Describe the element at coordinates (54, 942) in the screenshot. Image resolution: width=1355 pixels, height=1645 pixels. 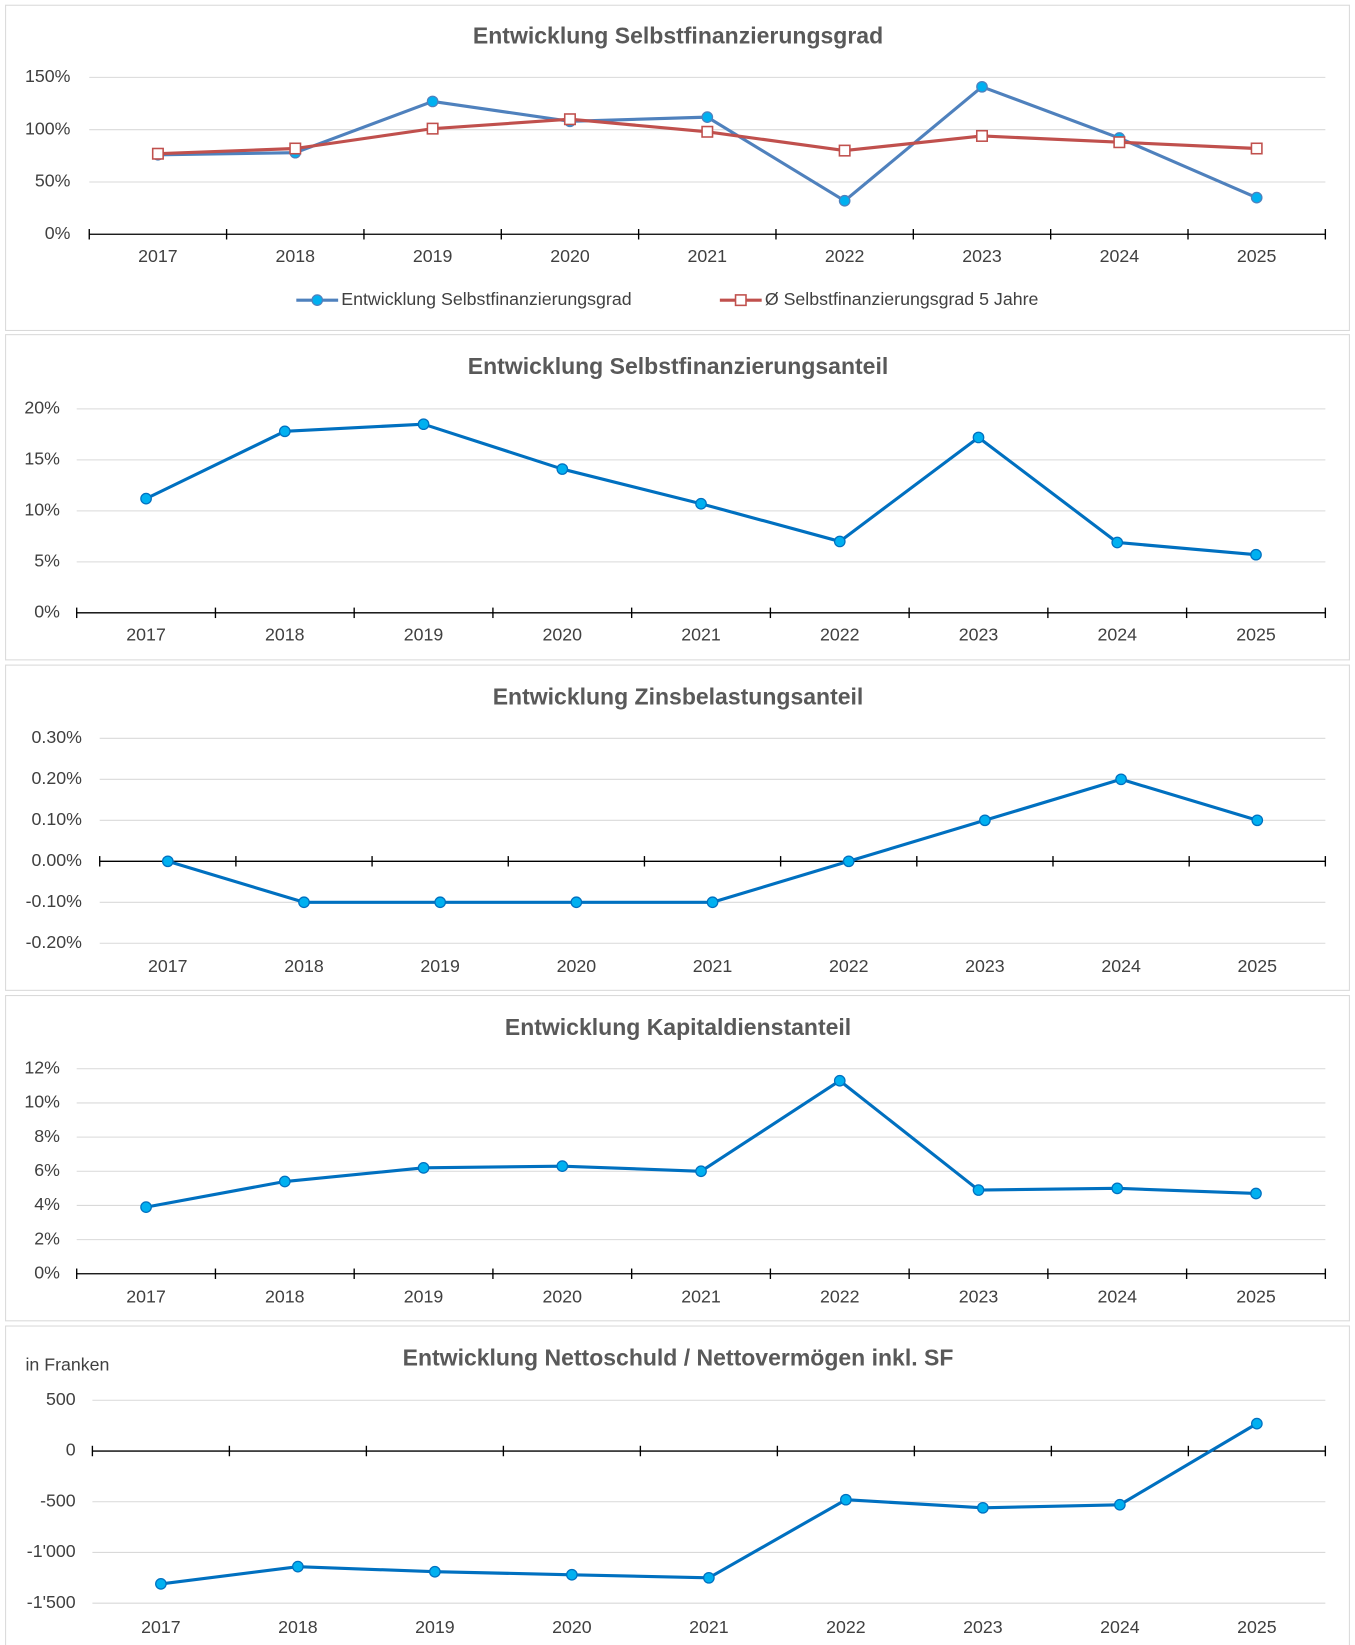
I see `y-tick-label: -0.20%` at that location.